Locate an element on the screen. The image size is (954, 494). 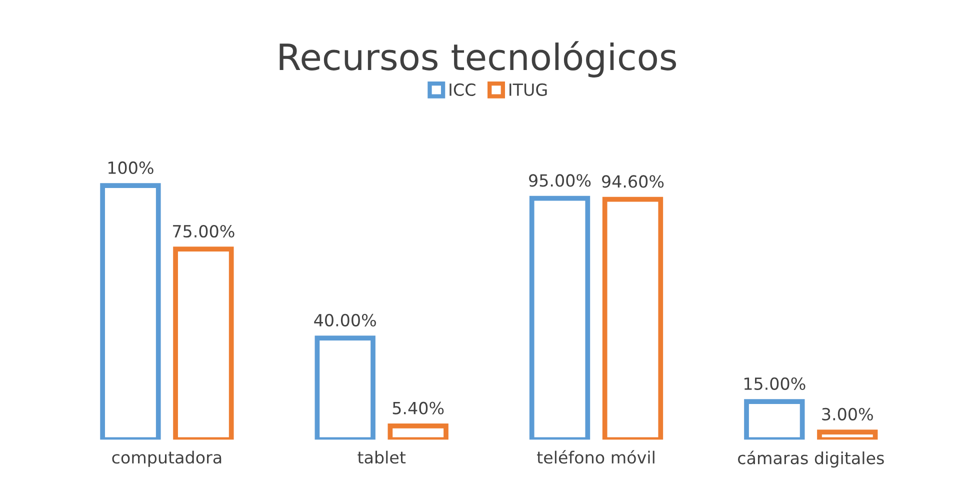
x-tick-label: teléfono móvil is located at coordinates (595, 457).